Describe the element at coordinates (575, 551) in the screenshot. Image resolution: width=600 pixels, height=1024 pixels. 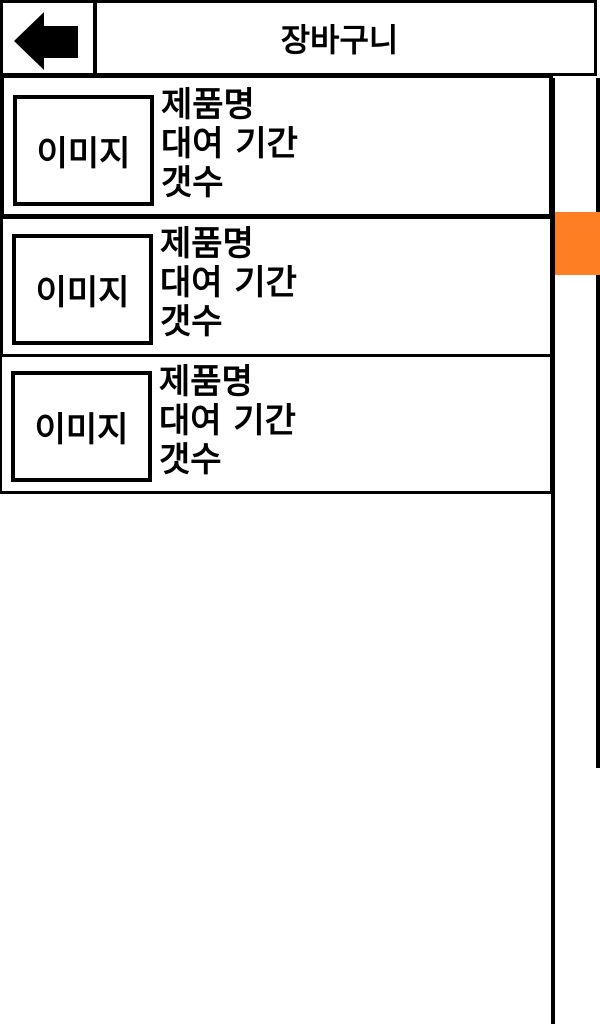
I see `scrollbar-track` at that location.